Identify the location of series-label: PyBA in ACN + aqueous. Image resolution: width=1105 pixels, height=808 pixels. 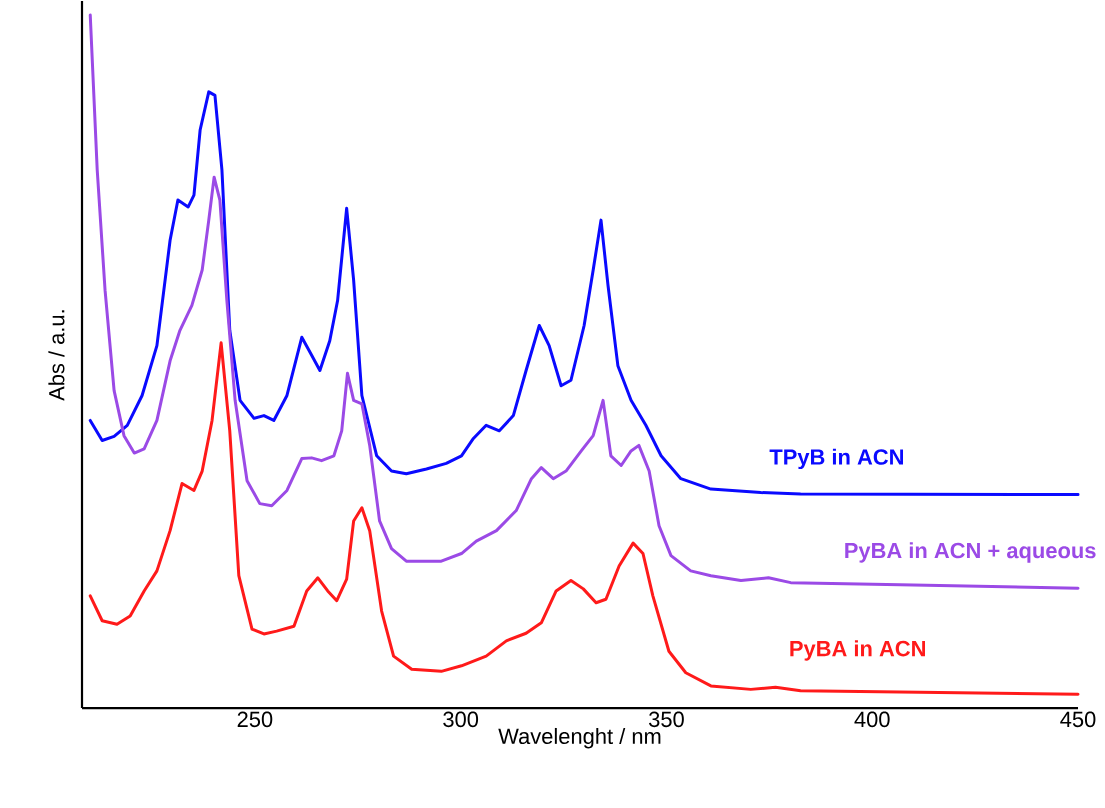
(970, 552).